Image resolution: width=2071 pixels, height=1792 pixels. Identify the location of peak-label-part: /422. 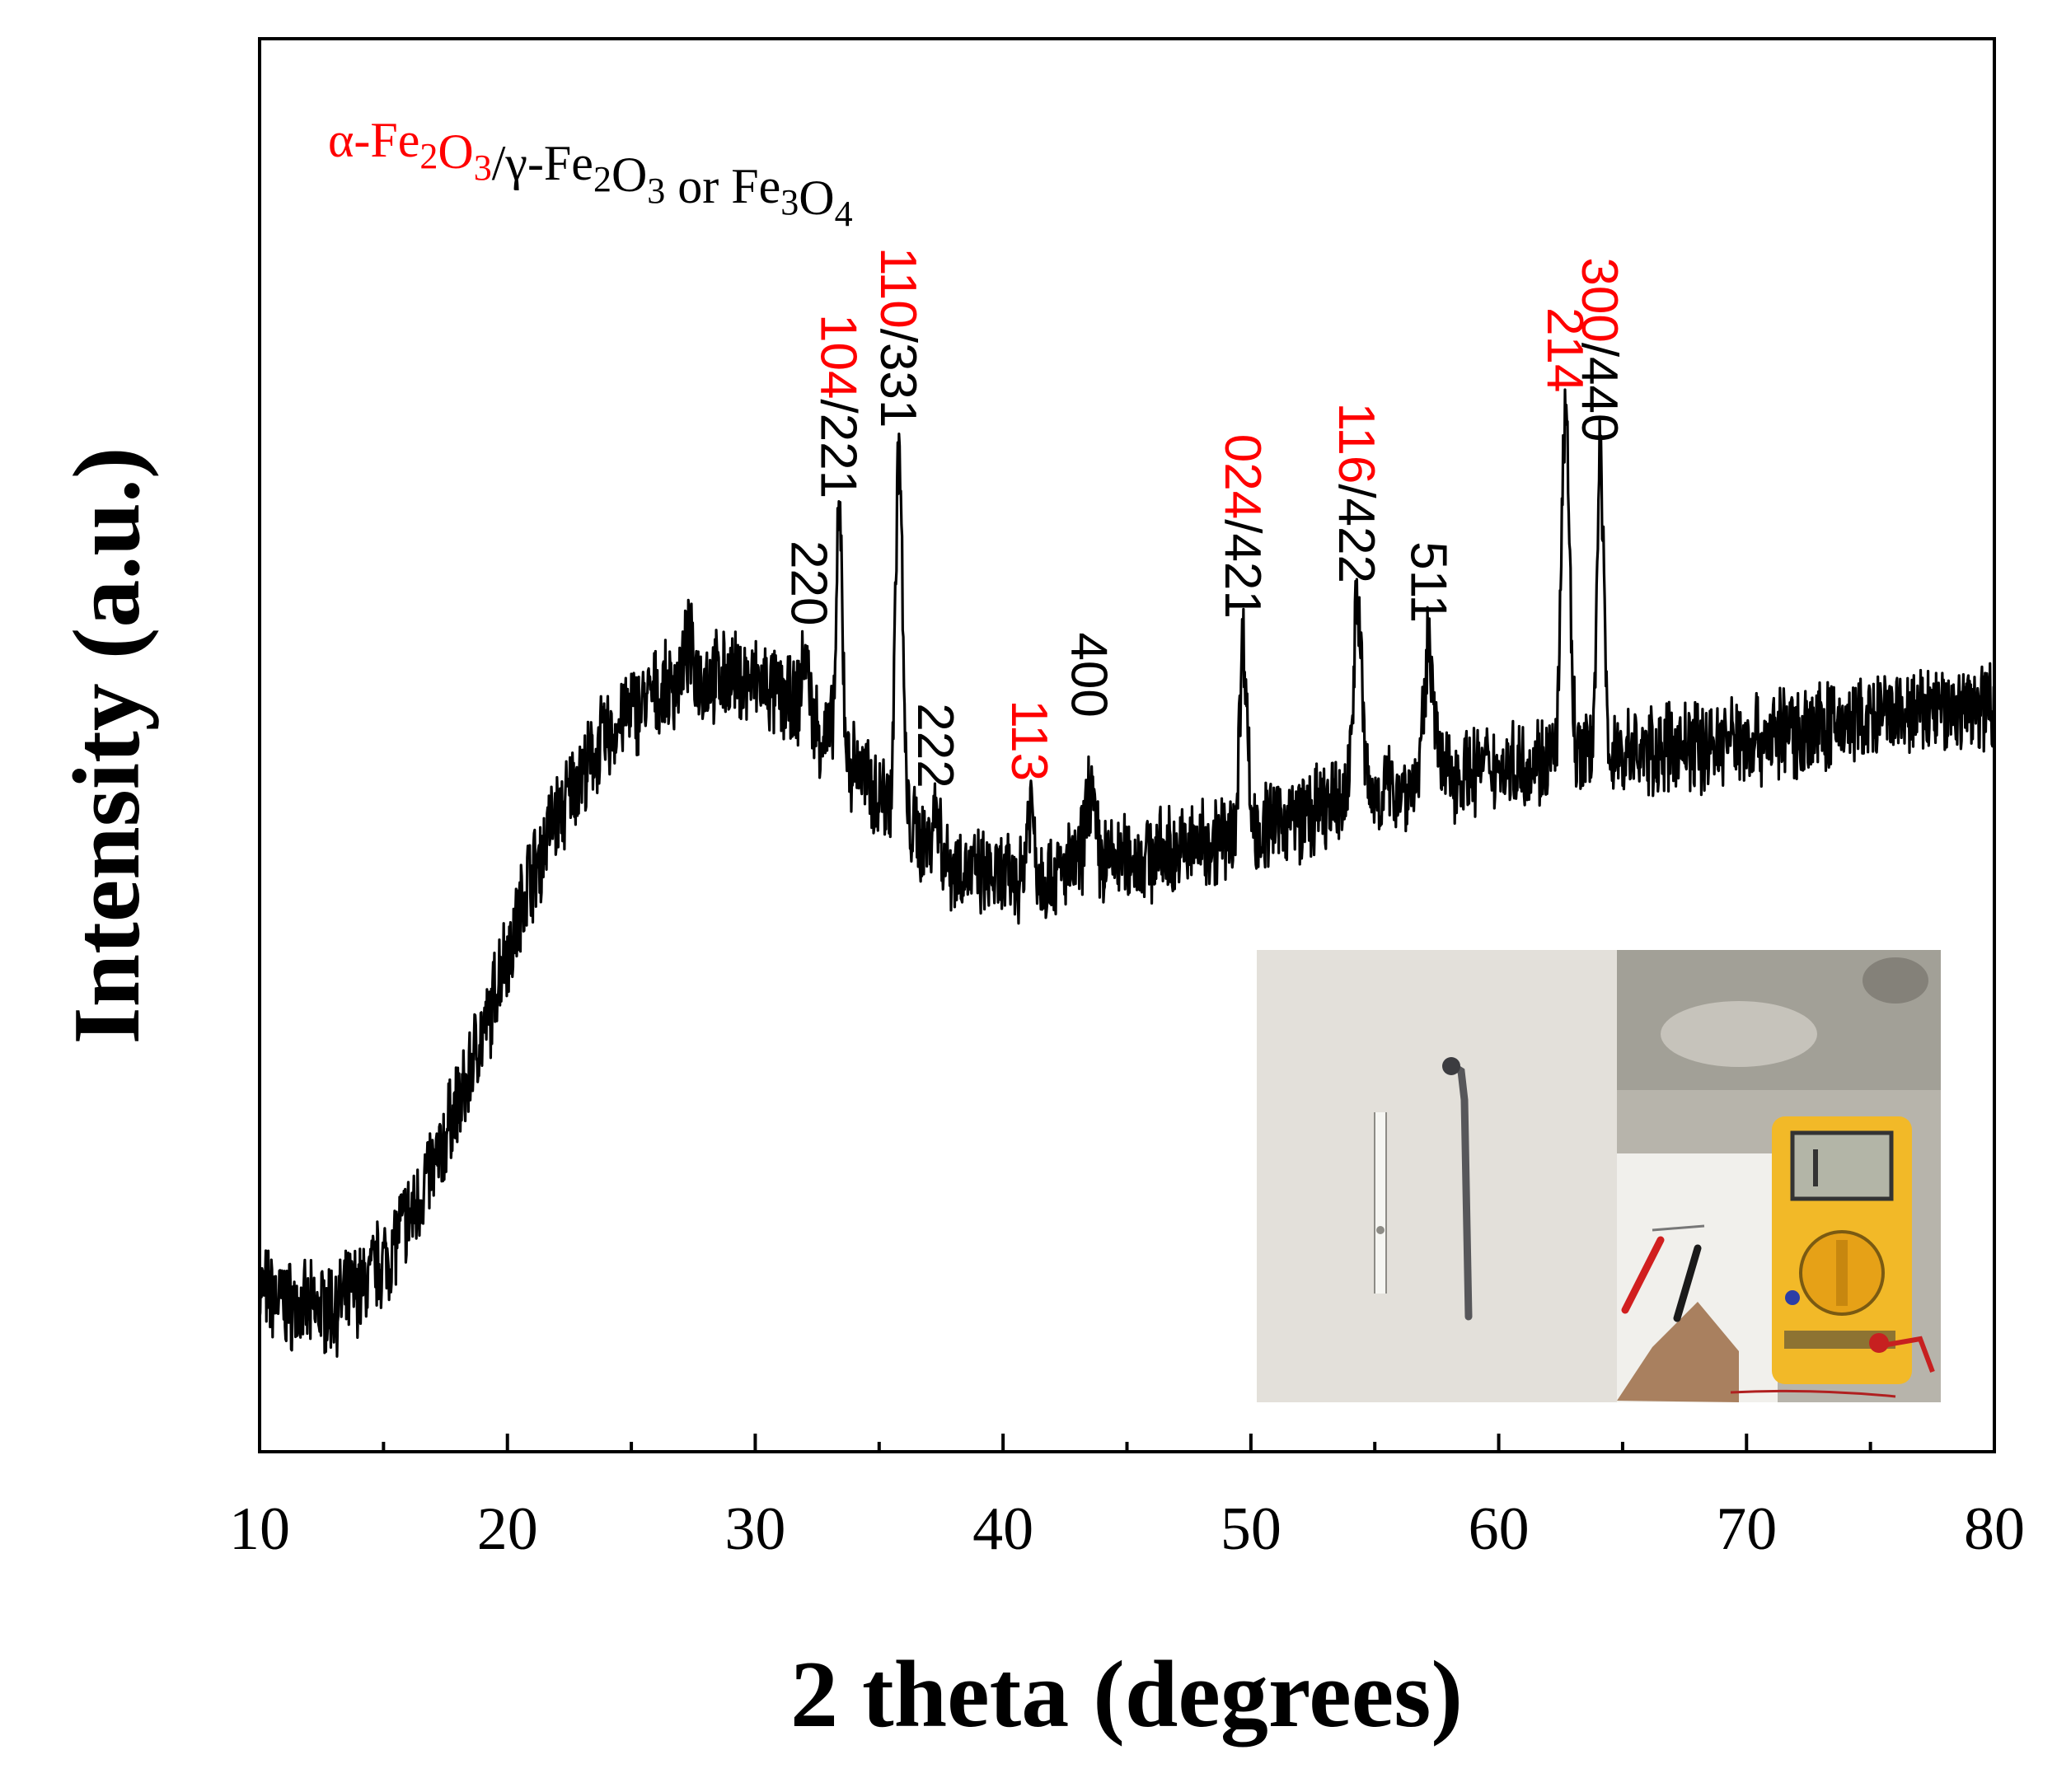
(1357, 533).